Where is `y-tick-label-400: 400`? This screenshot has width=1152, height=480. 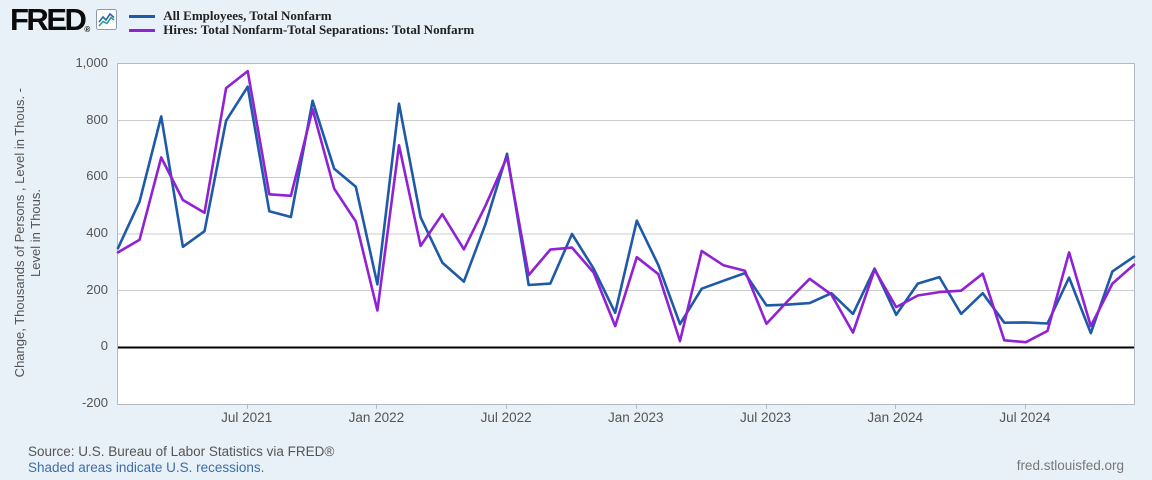 y-tick-label-400: 400 is located at coordinates (97, 232).